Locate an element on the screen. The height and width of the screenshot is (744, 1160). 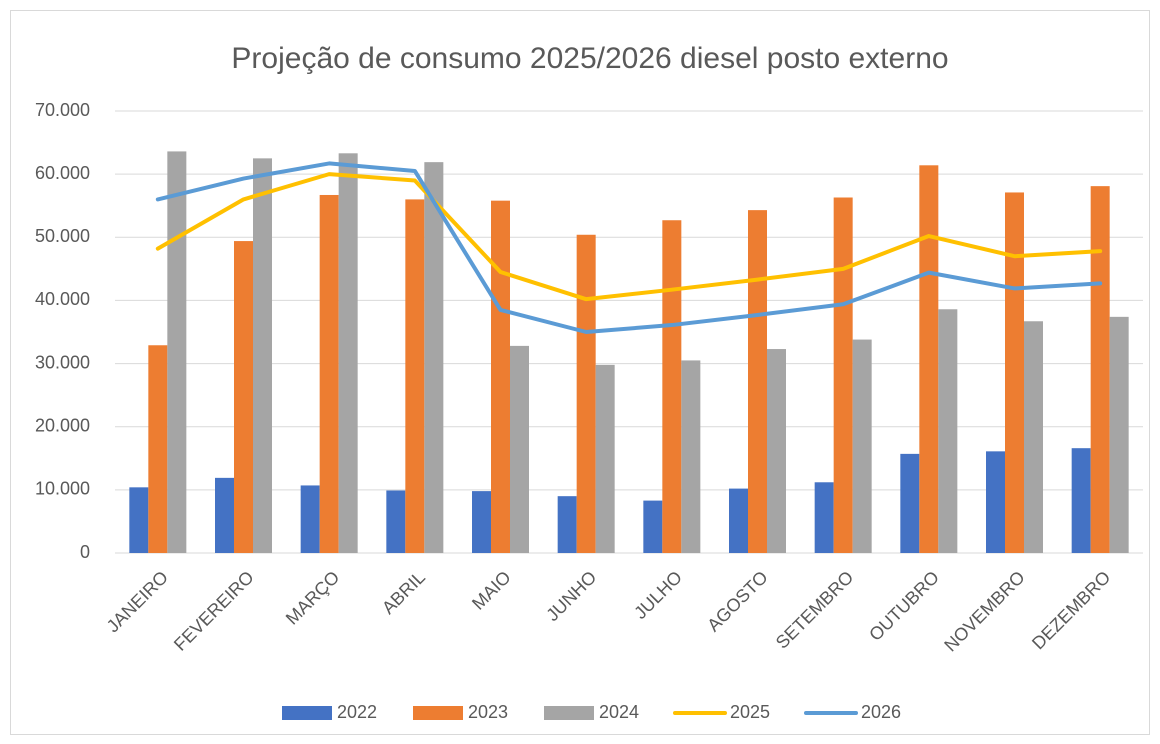
y-tick-label: 50.000 is located at coordinates (62, 236).